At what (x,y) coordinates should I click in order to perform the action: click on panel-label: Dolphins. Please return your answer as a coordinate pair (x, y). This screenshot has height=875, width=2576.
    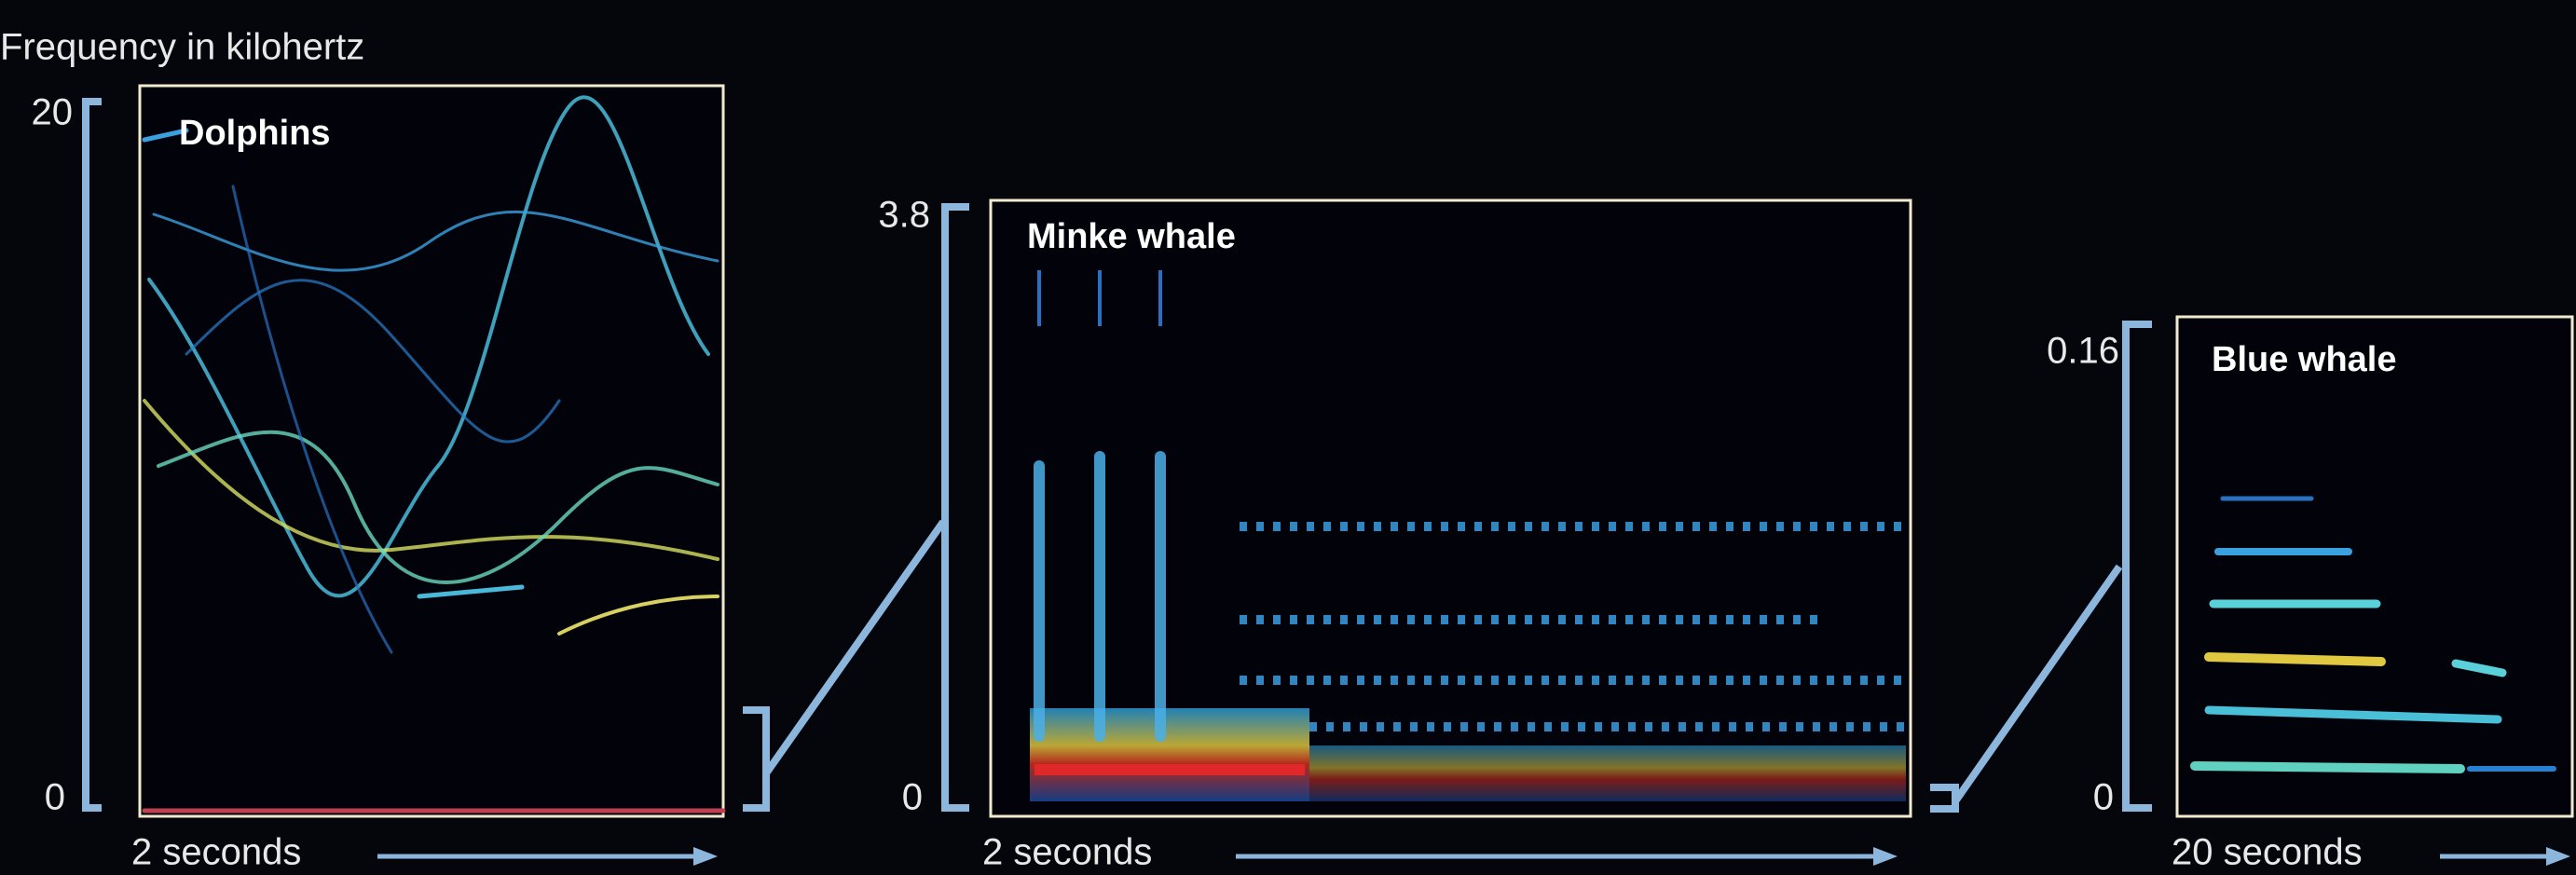
    Looking at the image, I should click on (255, 133).